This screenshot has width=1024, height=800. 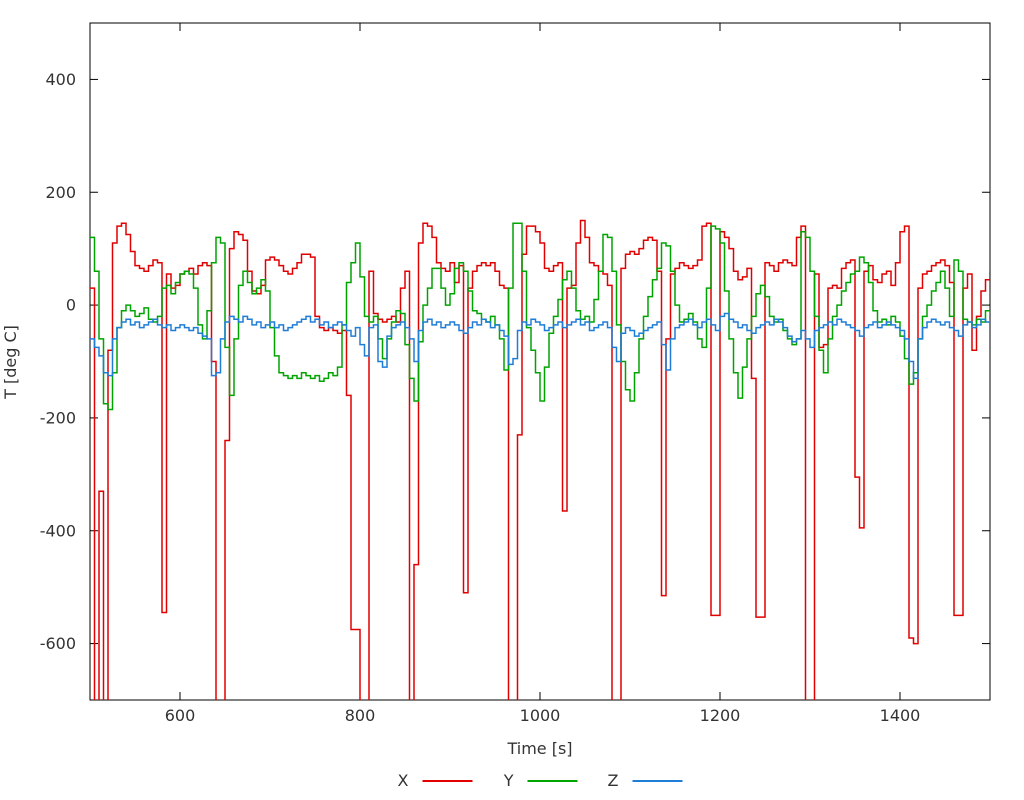 What do you see at coordinates (435, 780) in the screenshot?
I see `legend-item: X` at bounding box center [435, 780].